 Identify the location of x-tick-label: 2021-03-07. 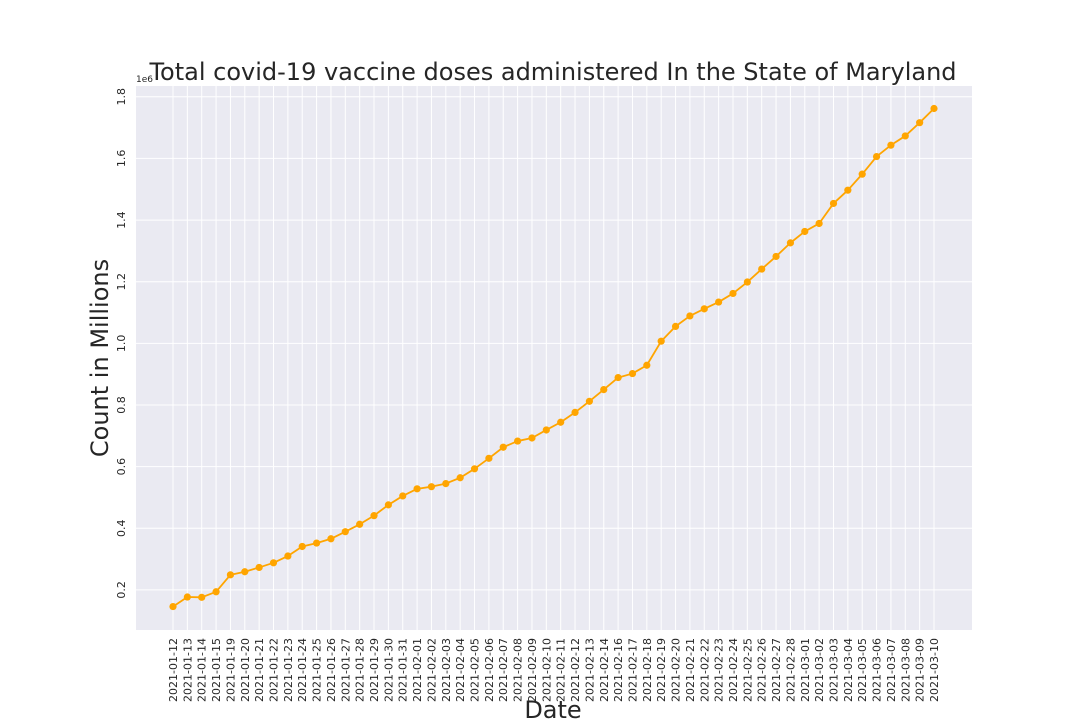
(891, 670).